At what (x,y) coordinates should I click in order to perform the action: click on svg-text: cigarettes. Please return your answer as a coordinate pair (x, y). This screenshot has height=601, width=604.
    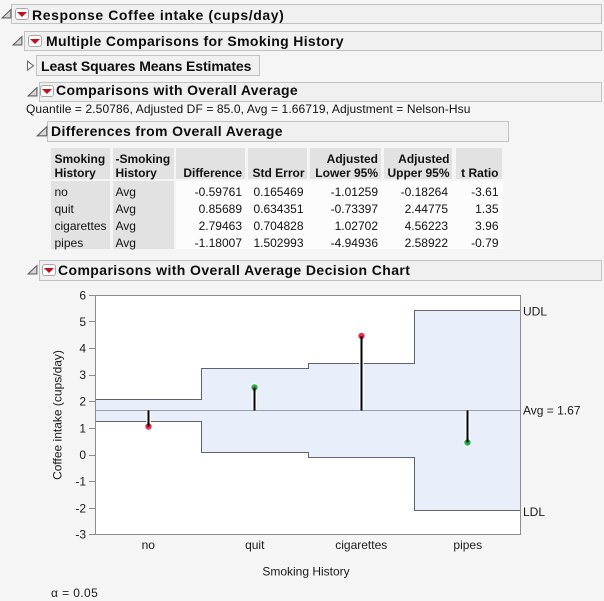
    Looking at the image, I should click on (361, 545).